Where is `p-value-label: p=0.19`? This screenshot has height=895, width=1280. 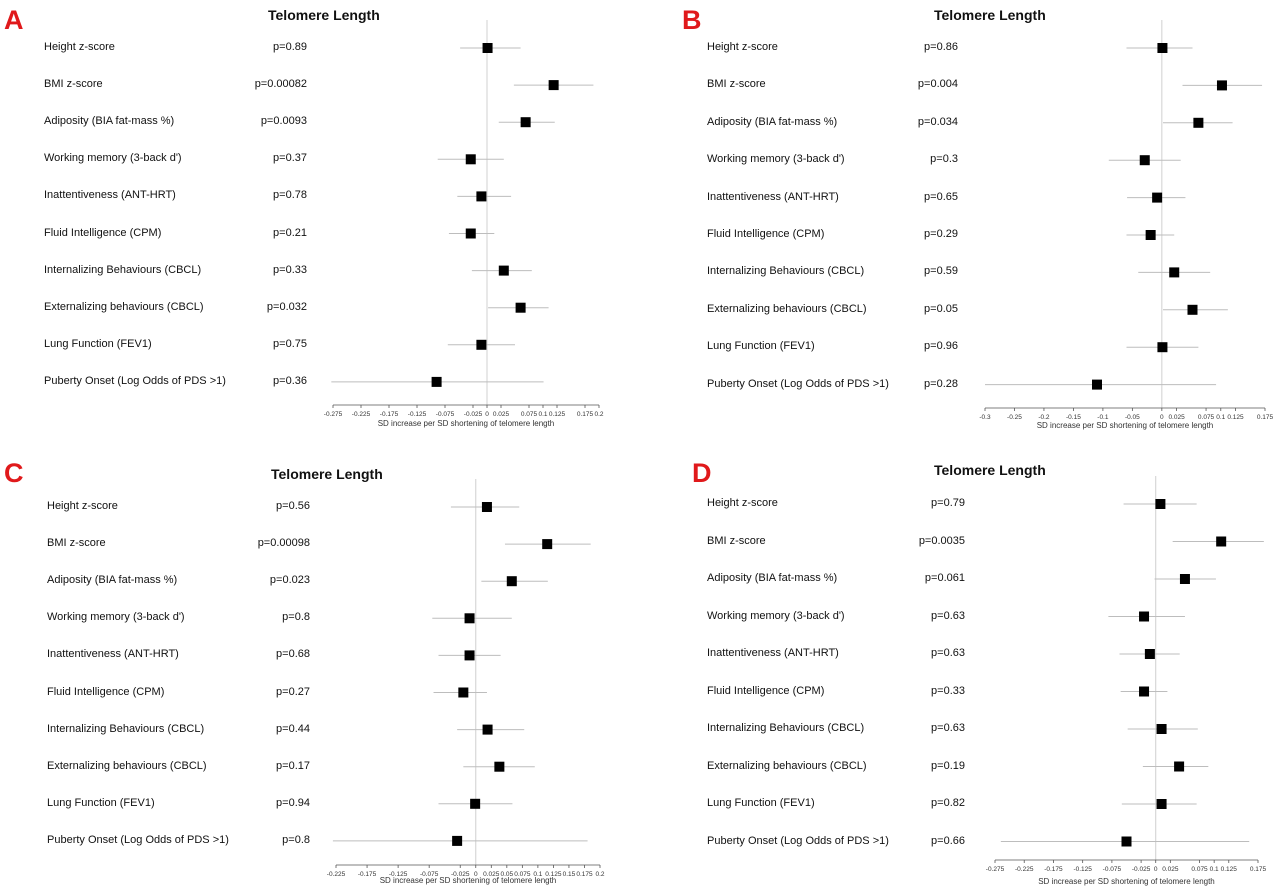
p-value-label: p=0.19 is located at coordinates (948, 765).